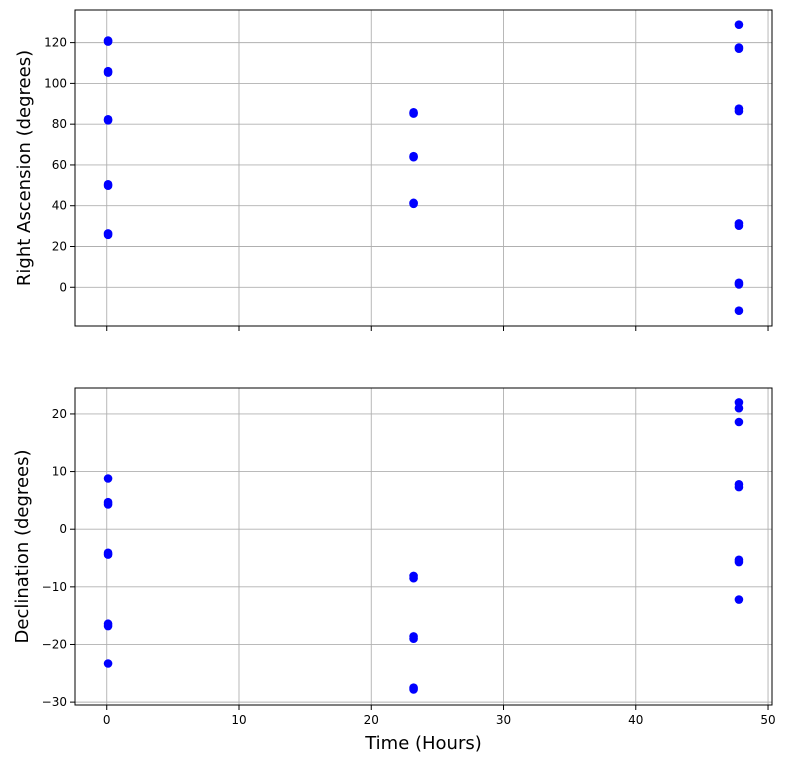 The width and height of the screenshot is (787, 762). What do you see at coordinates (59, 472) in the screenshot?
I see `y-tick-label: 10` at bounding box center [59, 472].